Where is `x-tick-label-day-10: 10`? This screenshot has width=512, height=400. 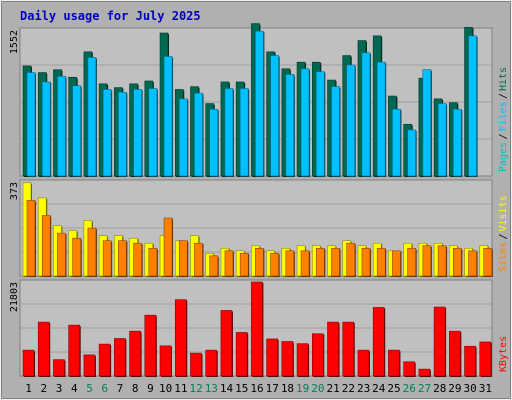
x-tick-label-day-10: 10 is located at coordinates (165, 388).